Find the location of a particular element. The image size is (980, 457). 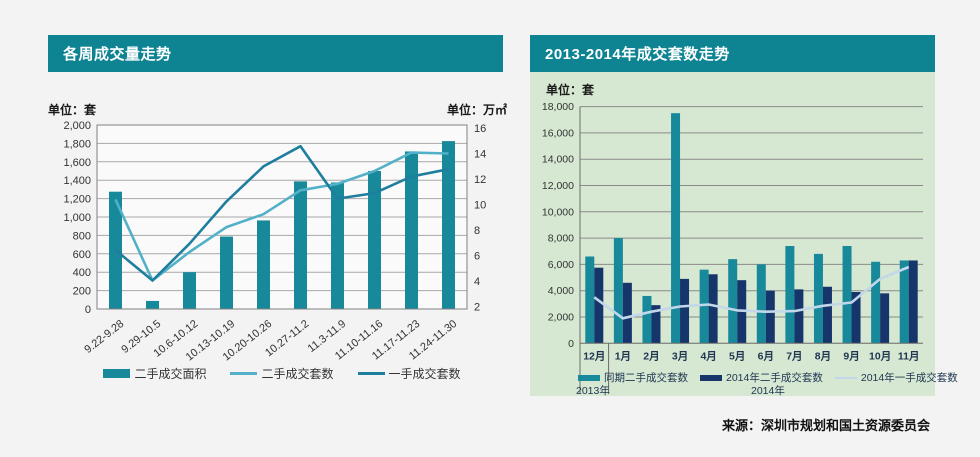

legend-label: 同期二手成交套数 is located at coordinates (646, 378).